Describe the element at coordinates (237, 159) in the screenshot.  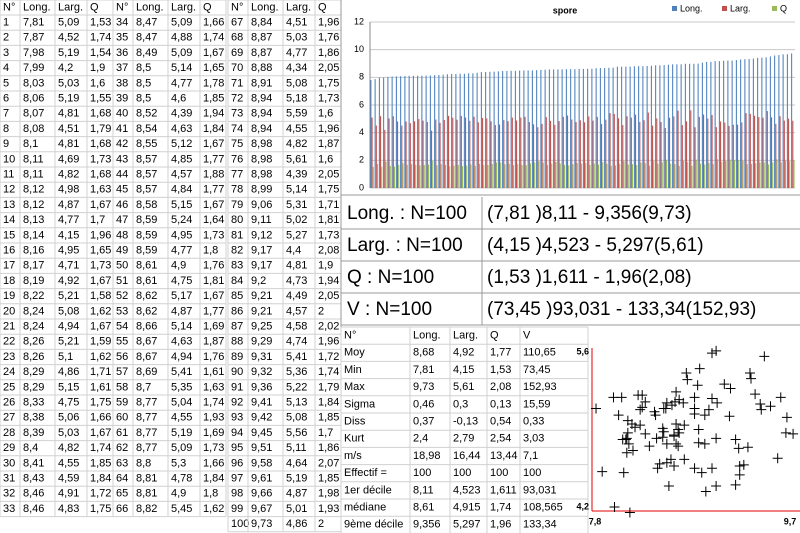
I see `row-number: 76` at that location.